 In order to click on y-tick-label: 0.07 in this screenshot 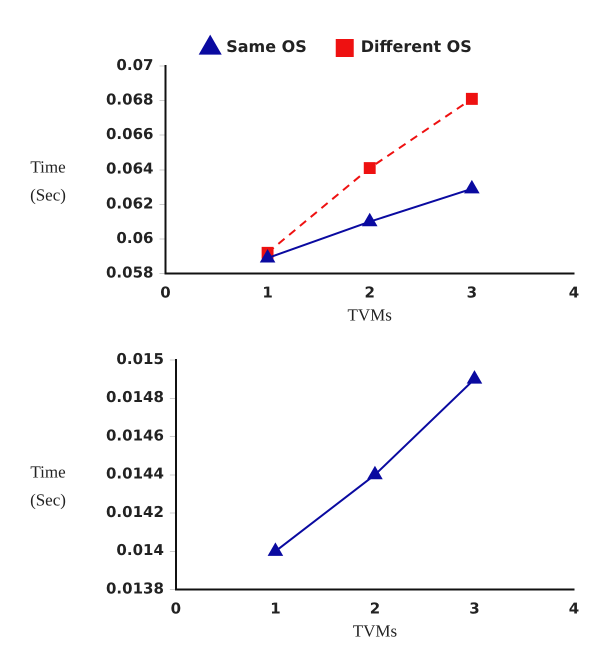, I will do `click(135, 65)`.